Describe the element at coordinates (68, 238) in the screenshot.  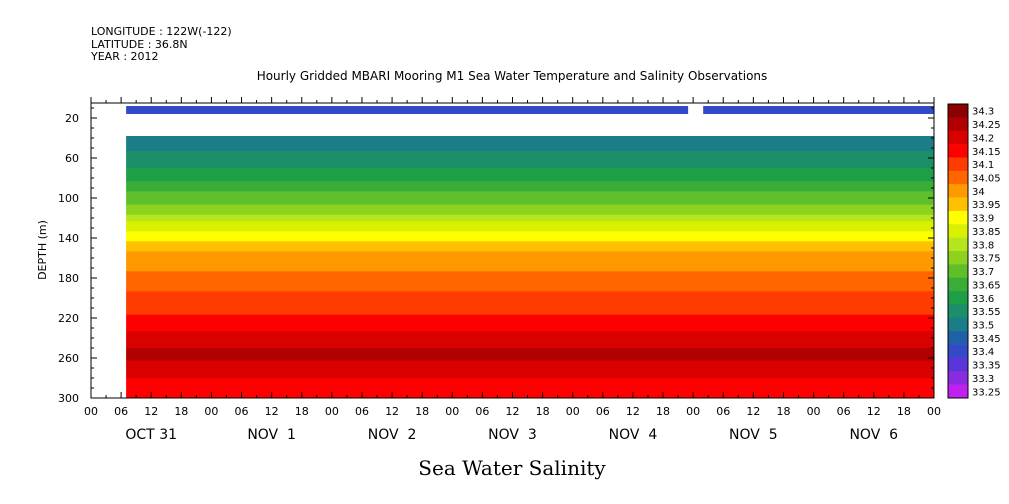
I see `y-tick-label: 140` at that location.